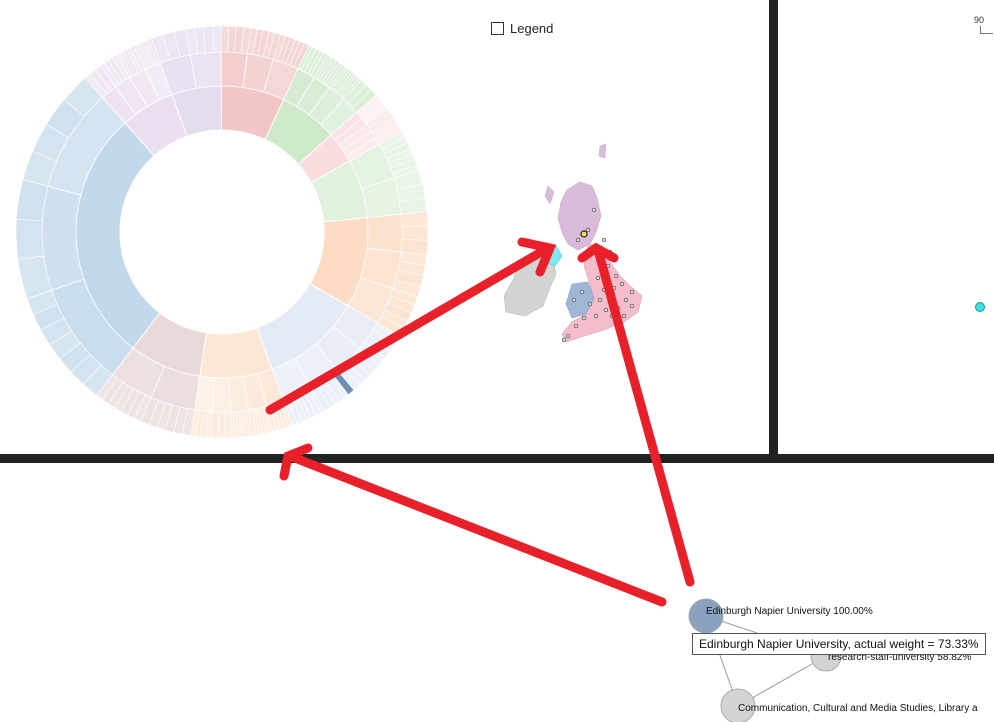  I want to click on network-edges, so click(766, 661).